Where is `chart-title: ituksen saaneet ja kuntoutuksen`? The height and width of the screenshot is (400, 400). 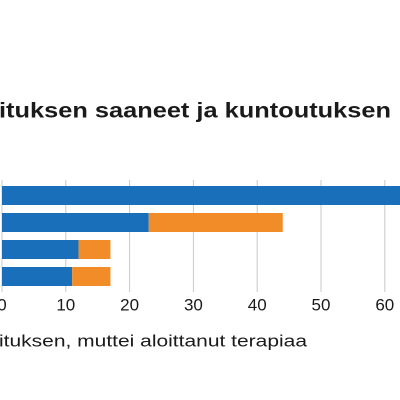
chart-title: ituksen saaneet ja kuntoutuksen is located at coordinates (195, 111).